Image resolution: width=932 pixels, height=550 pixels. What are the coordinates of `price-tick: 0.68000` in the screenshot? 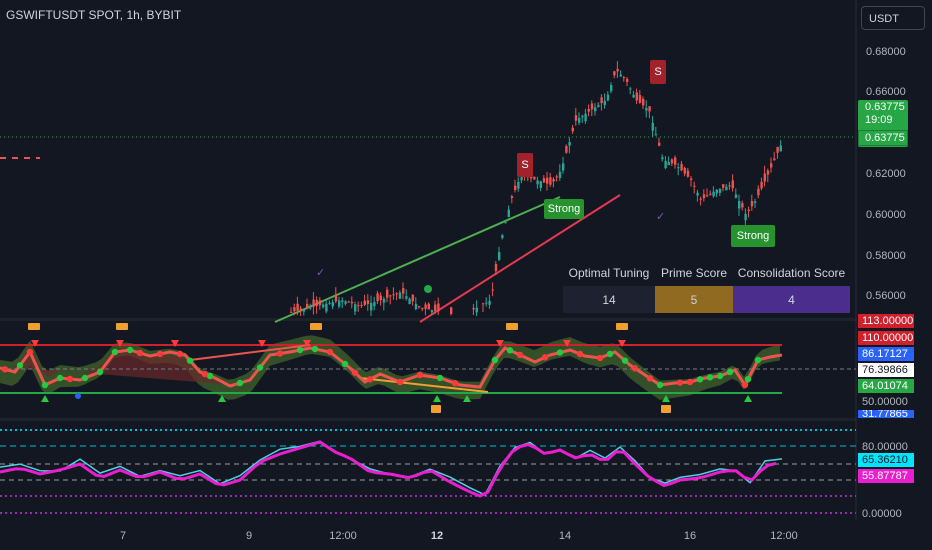 It's located at (886, 52).